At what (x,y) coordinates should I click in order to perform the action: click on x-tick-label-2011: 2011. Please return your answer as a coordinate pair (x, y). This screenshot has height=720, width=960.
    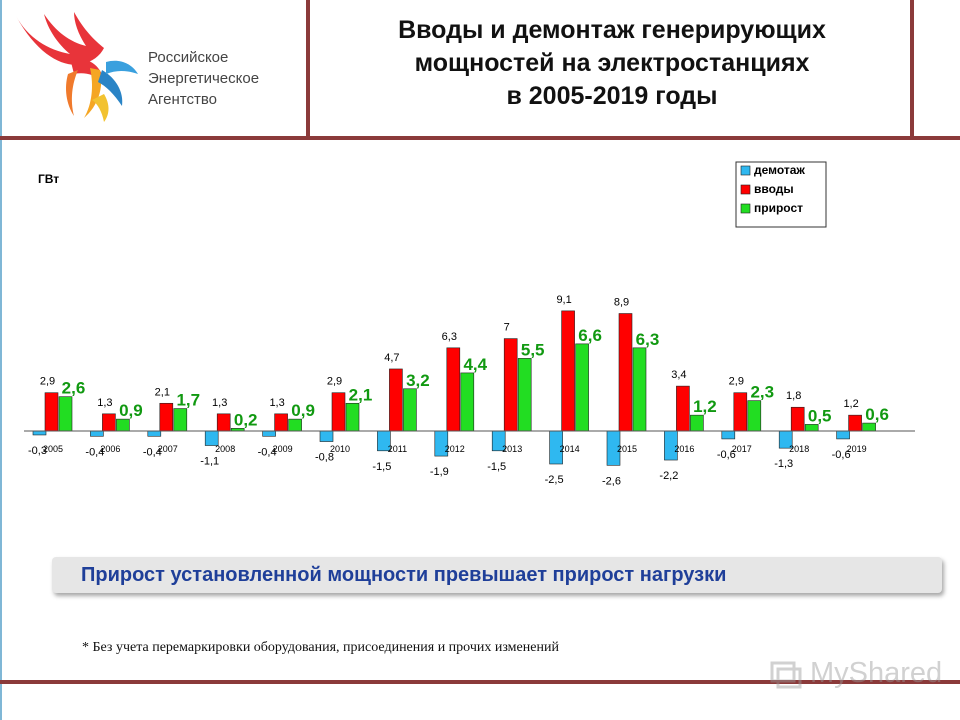
    Looking at the image, I should click on (397, 449).